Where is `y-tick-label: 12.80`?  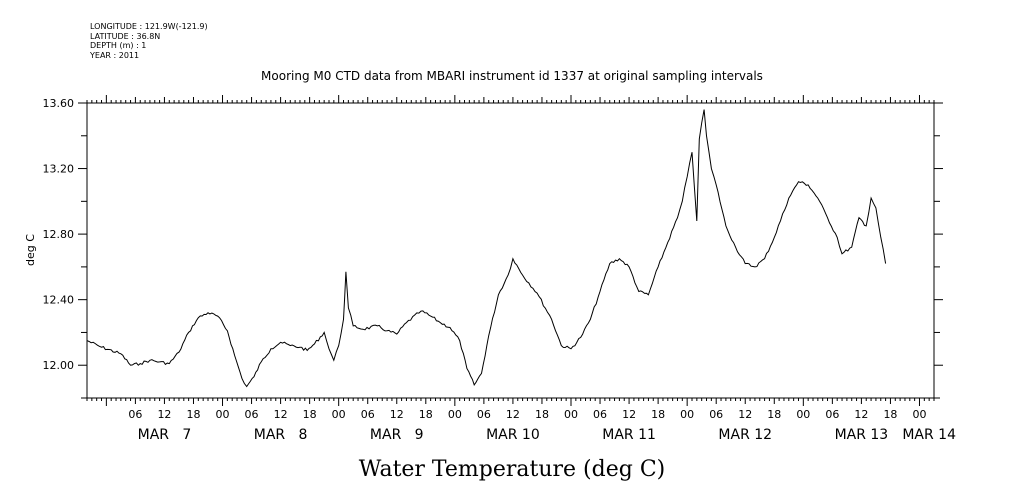 y-tick-label: 12.80 is located at coordinates (59, 234).